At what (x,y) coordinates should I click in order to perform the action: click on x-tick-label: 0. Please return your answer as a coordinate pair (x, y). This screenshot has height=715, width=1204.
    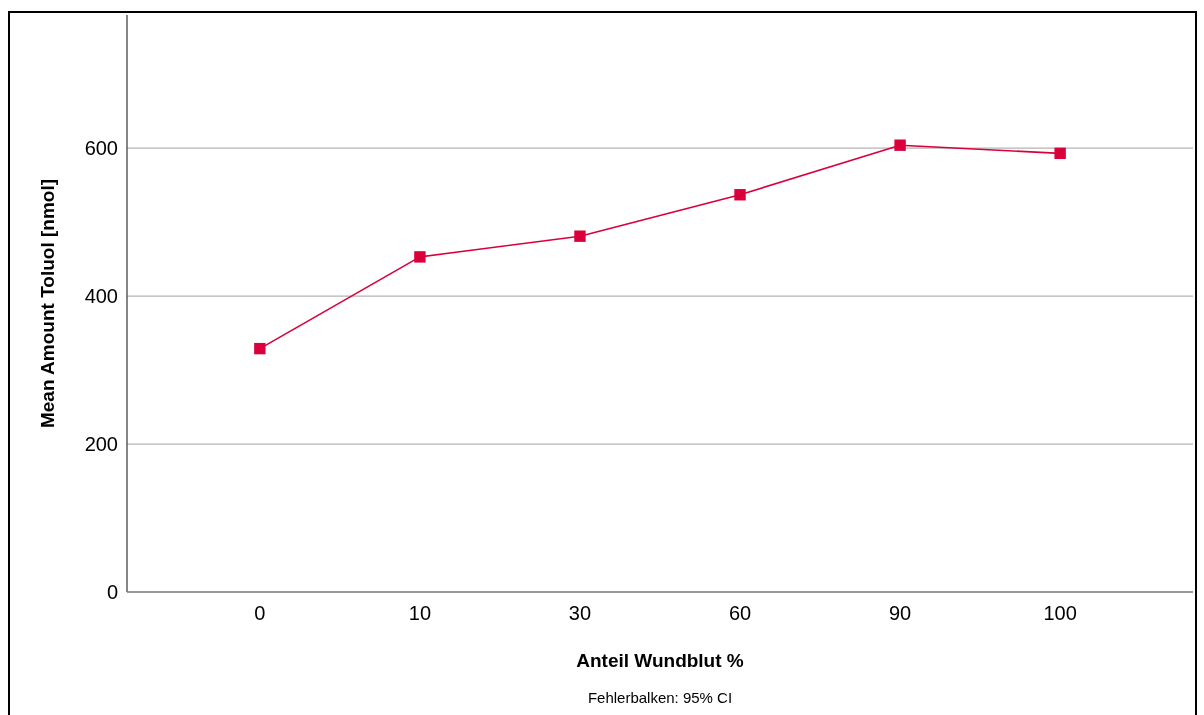
    Looking at the image, I should click on (260, 613).